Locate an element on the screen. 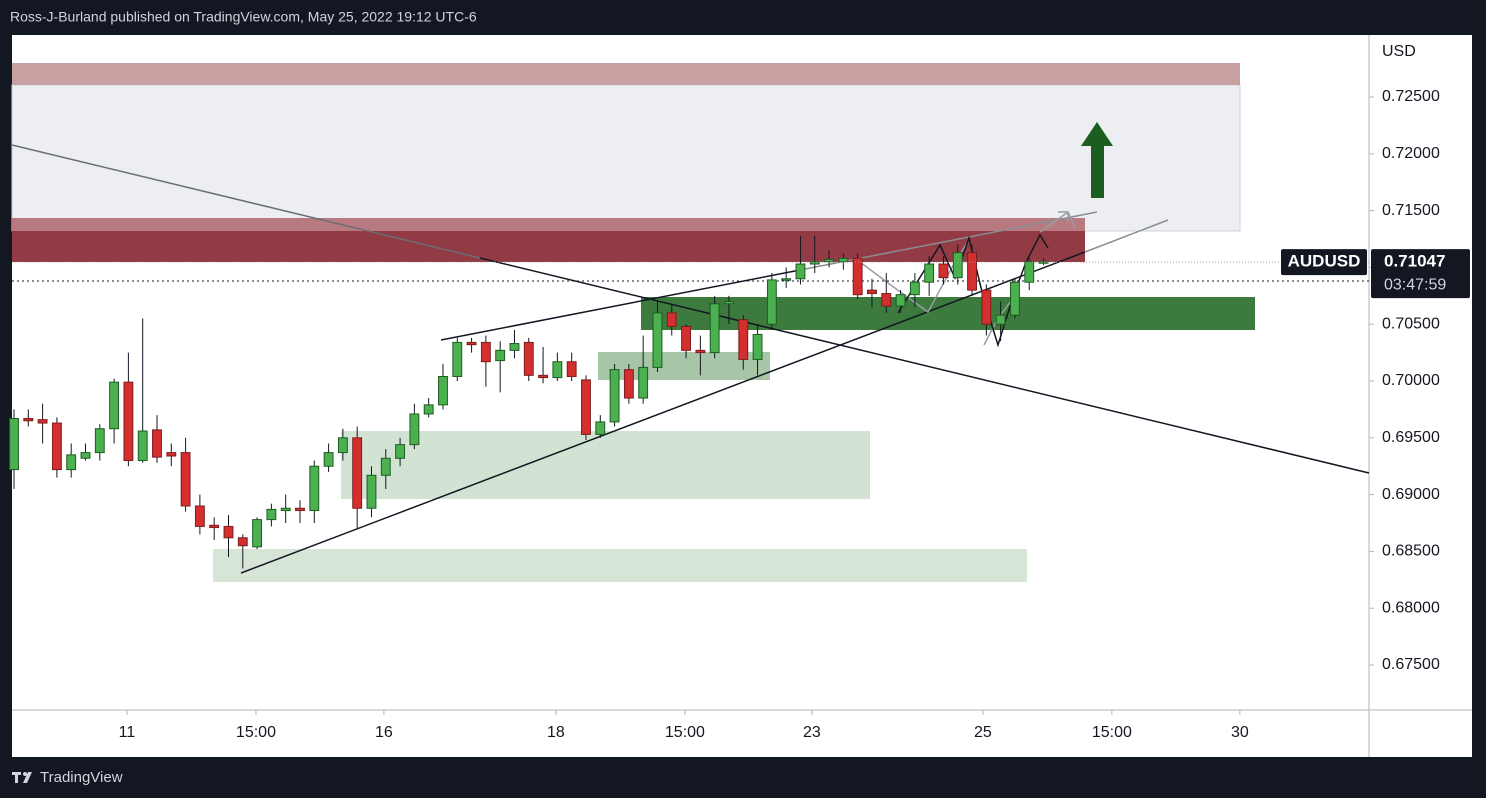  price-badge is located at coordinates (1420, 274).